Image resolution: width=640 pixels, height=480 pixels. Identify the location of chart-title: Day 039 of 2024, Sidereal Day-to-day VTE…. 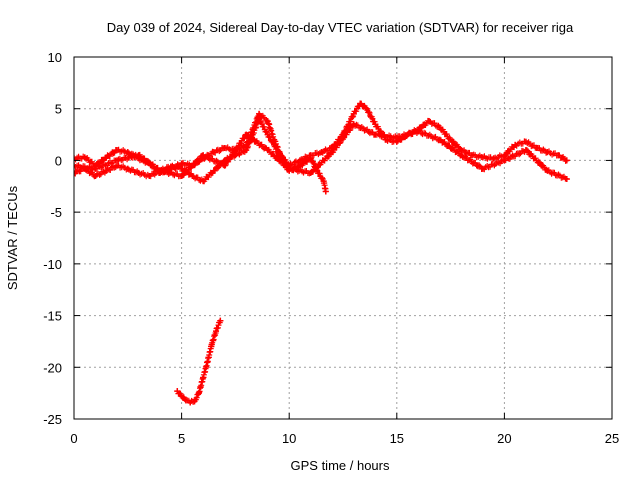
(340, 27).